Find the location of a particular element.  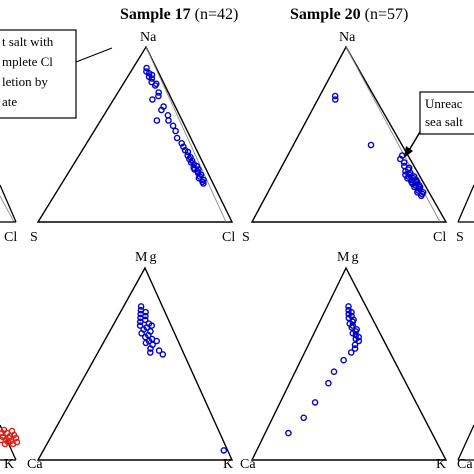

annotation-right-line-1: Unreac is located at coordinates (444, 103).